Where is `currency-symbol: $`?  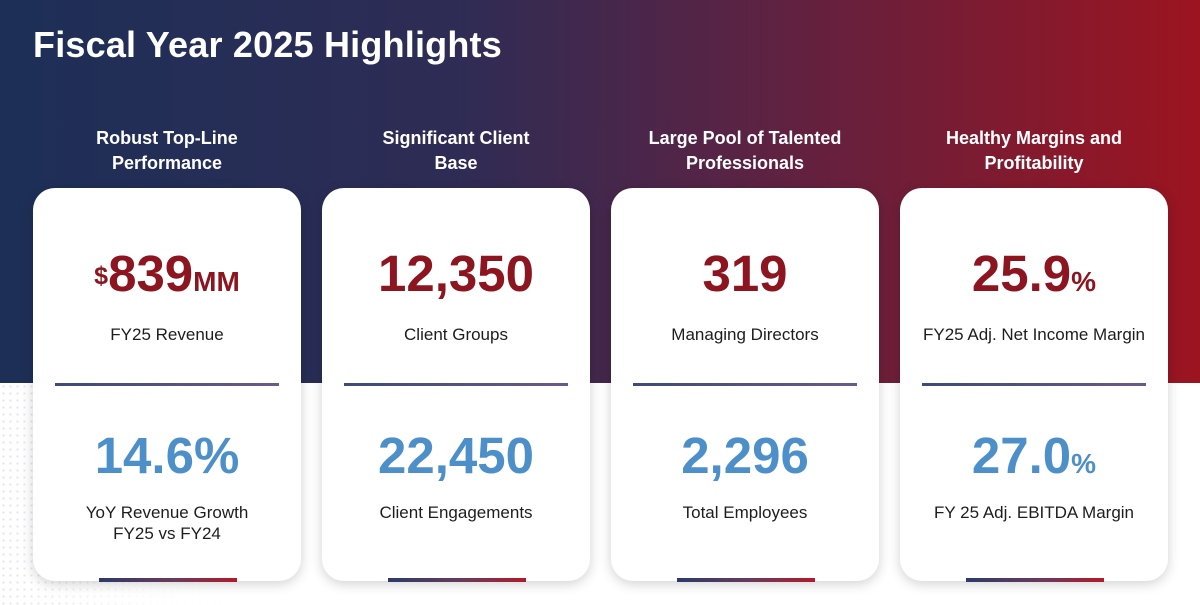
currency-symbol: $ is located at coordinates (101, 276).